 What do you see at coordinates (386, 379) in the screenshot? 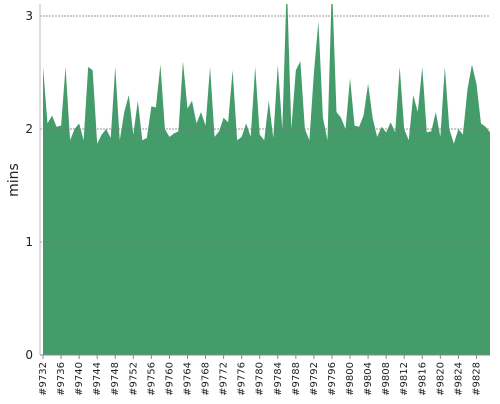
I see `x-tick-label: #9808` at bounding box center [386, 379].